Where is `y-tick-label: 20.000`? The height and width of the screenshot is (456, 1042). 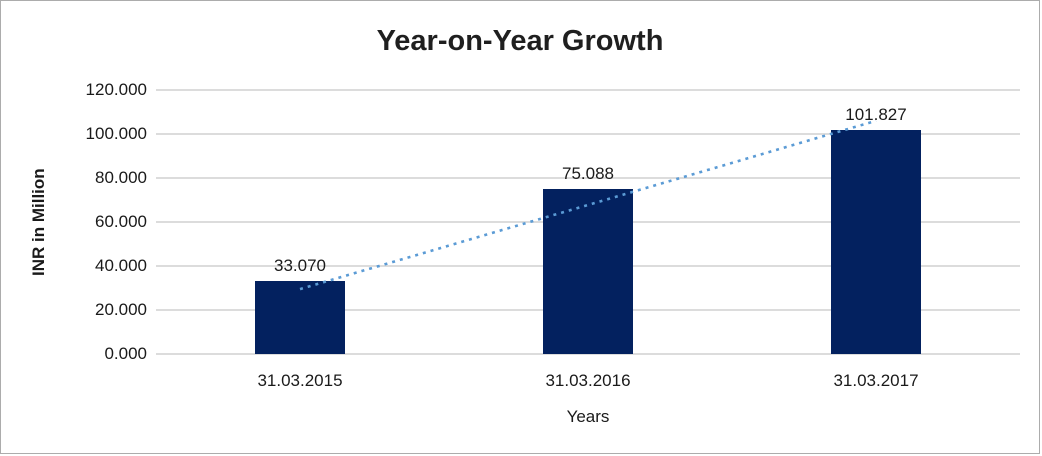
y-tick-label: 20.000 is located at coordinates (121, 309).